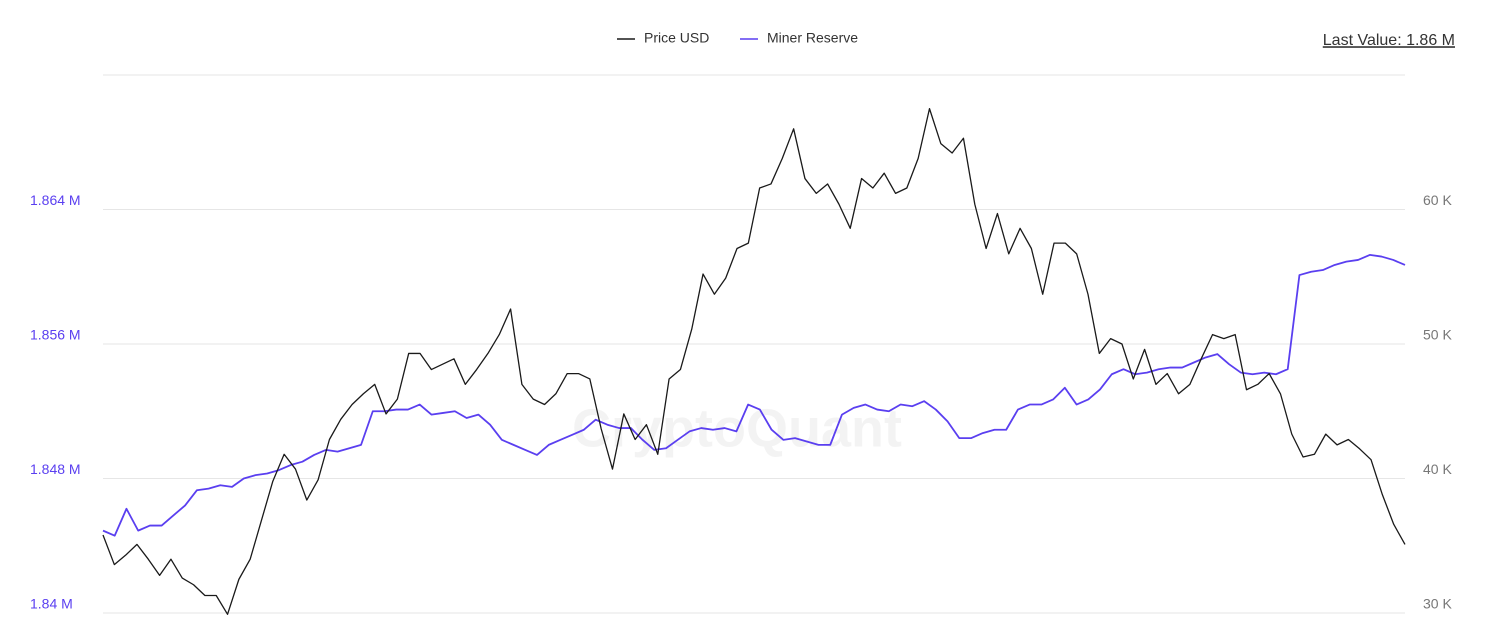 The width and height of the screenshot is (1485, 627). What do you see at coordinates (812, 38) in the screenshot?
I see `legend-label: Miner Reserve` at bounding box center [812, 38].